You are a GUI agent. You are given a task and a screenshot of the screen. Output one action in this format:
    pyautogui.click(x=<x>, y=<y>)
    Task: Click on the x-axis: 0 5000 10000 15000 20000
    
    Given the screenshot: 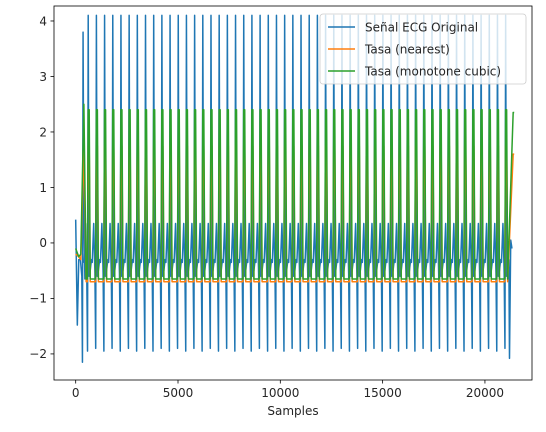 What is the action you would take?
    pyautogui.click(x=288, y=390)
    